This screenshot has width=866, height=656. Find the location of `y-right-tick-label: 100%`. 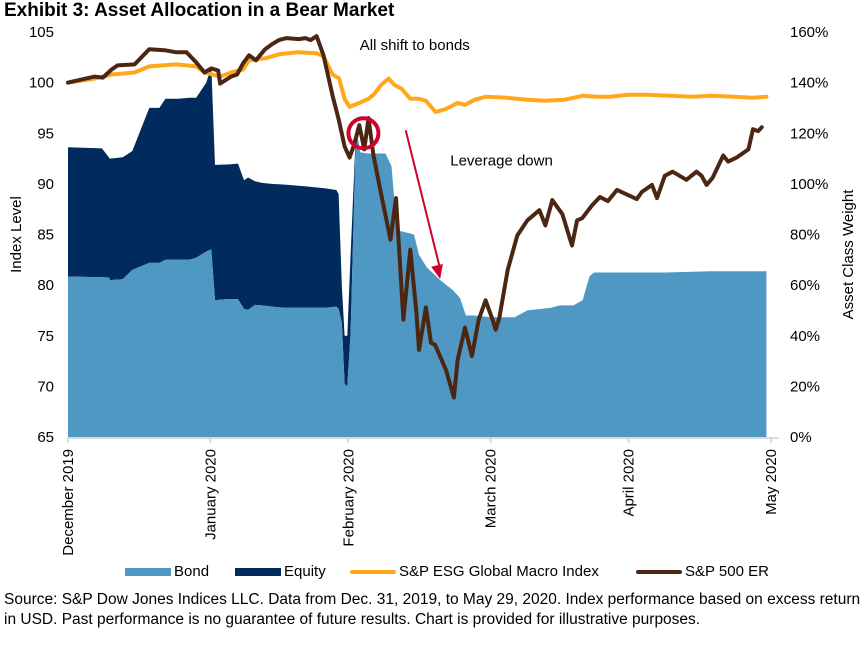

y-right-tick-label: 100% is located at coordinates (809, 184).